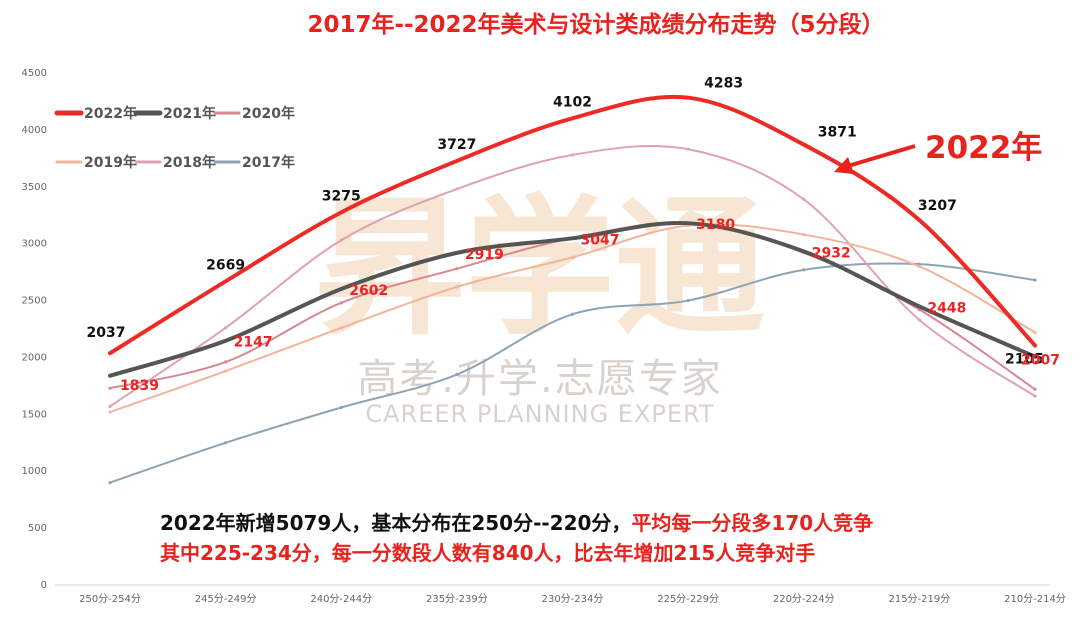  I want to click on data-label: 2669, so click(225, 265).